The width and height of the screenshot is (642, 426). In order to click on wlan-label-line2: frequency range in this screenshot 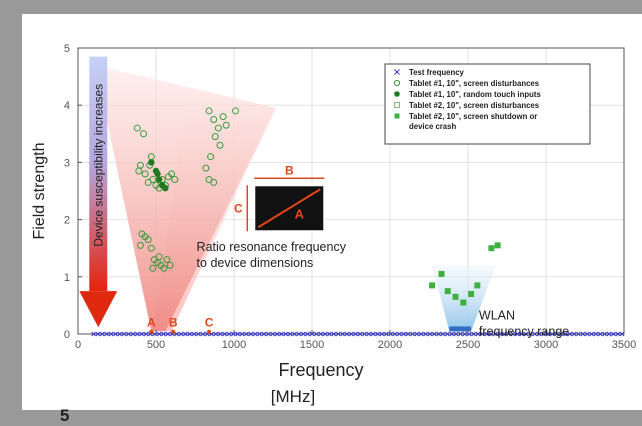, I will do `click(524, 332)`.